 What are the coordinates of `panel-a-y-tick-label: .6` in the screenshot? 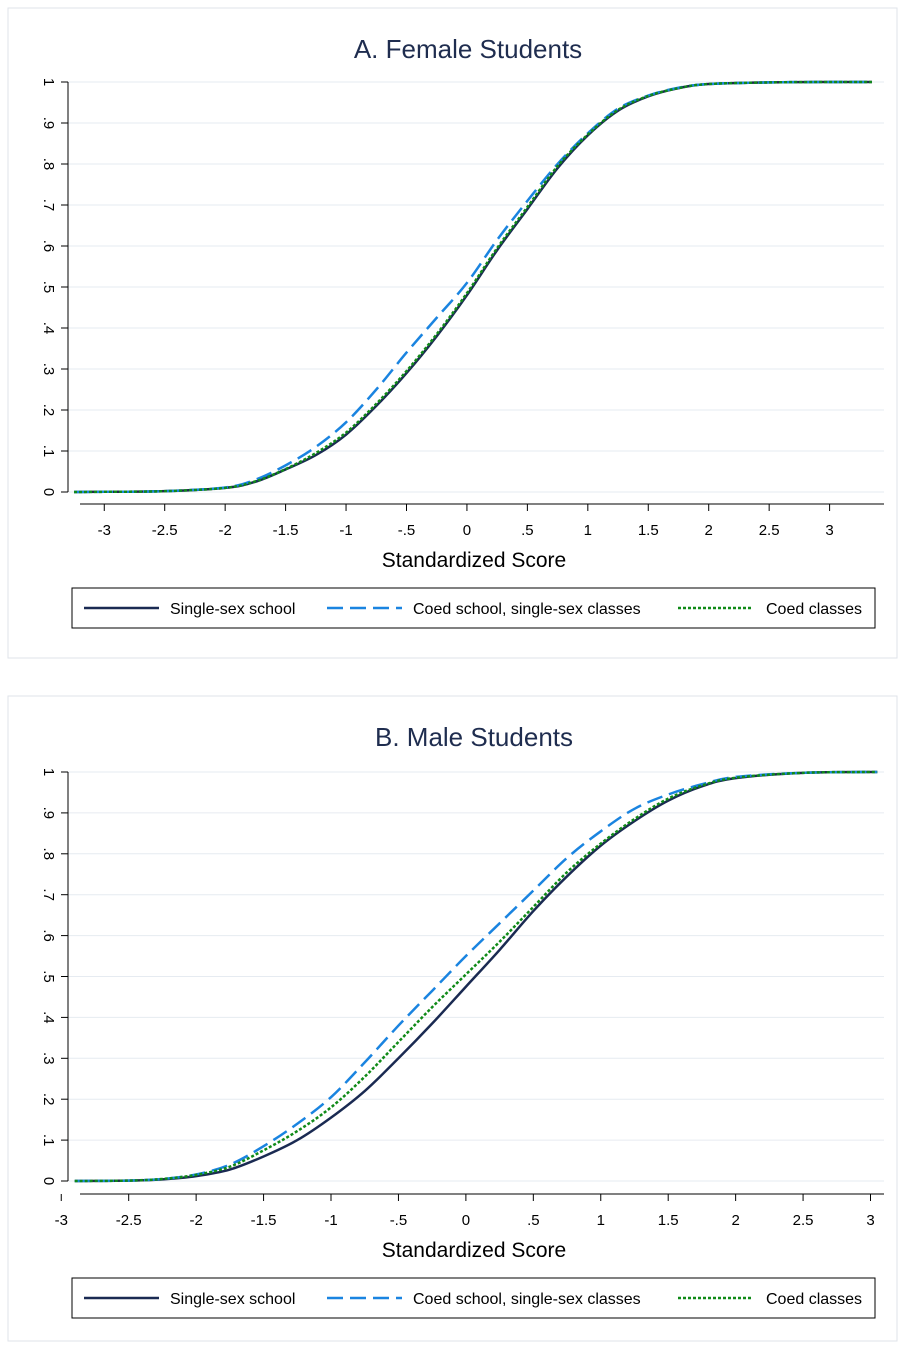 It's located at (48, 246).